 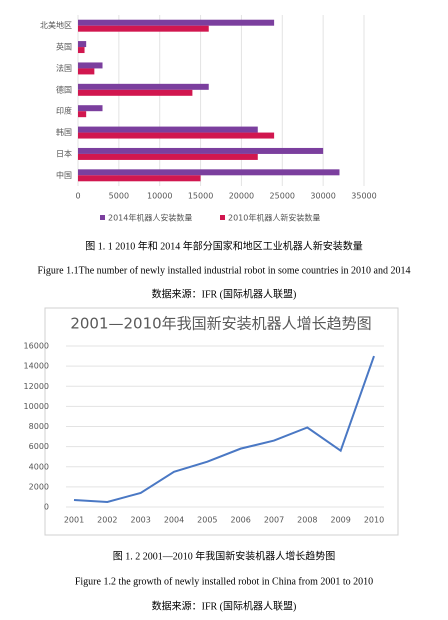 What do you see at coordinates (39, 486) in the screenshot?
I see `y-tick-label: 2000` at bounding box center [39, 486].